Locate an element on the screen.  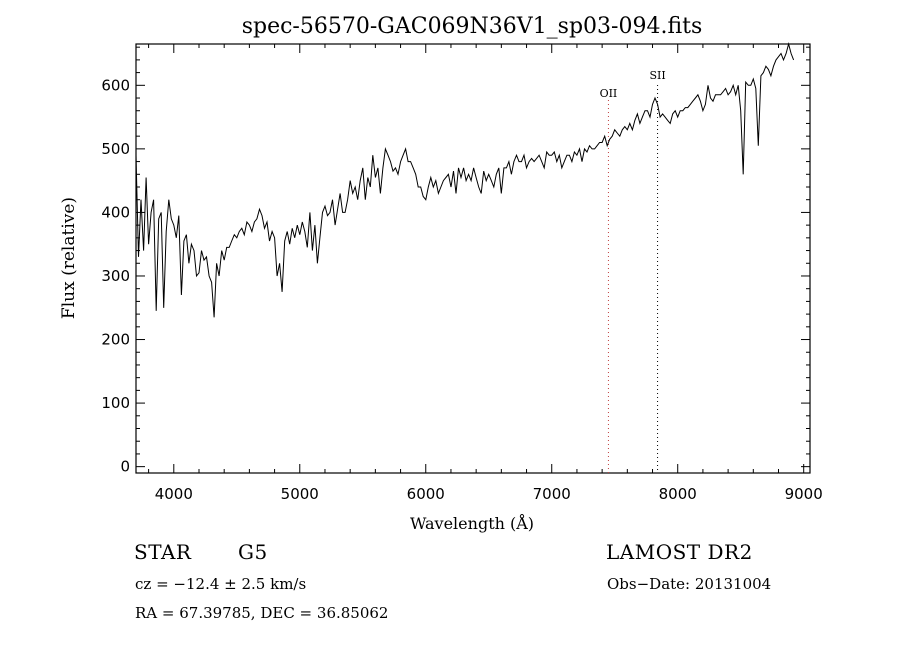
y-tick-label: 300 is located at coordinates (115, 276).